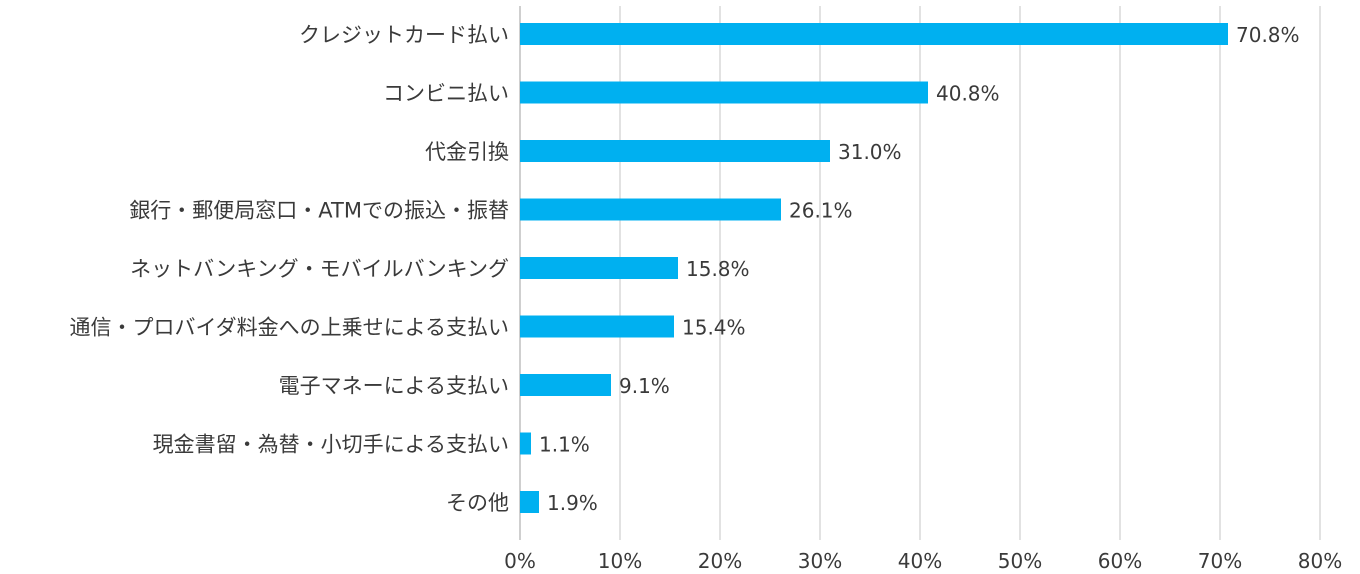 This screenshot has width=1360, height=574. Describe the element at coordinates (920, 561) in the screenshot. I see `x-tick-label: 40%` at that location.